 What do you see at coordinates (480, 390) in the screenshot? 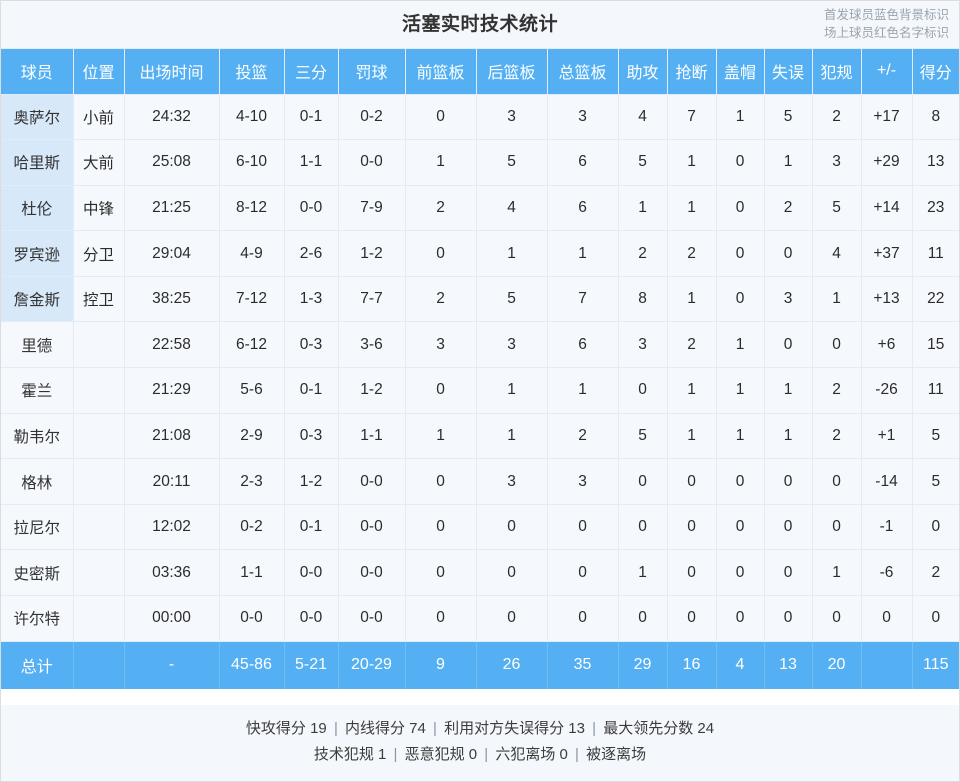
I see `table-row: 霍兰 21:29 5-6 0-1 1-2 0 1 1 0 1 1 1 2 -26 11` at bounding box center [480, 390].